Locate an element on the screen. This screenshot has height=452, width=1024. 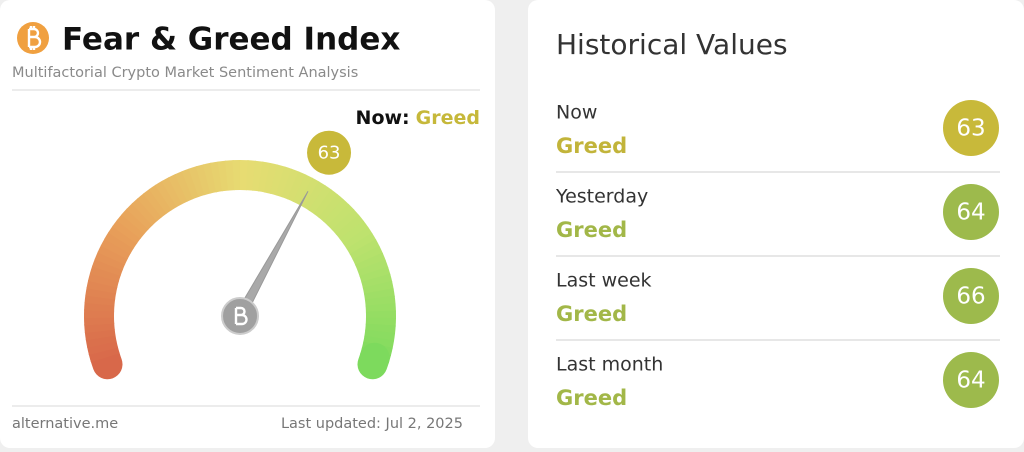
now-status: Now: Greed is located at coordinates (418, 118).